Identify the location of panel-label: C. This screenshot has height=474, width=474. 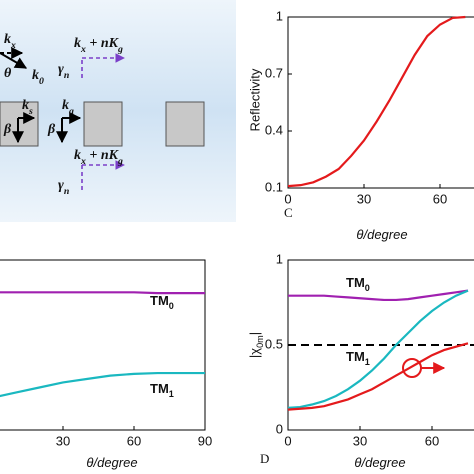
(288, 212).